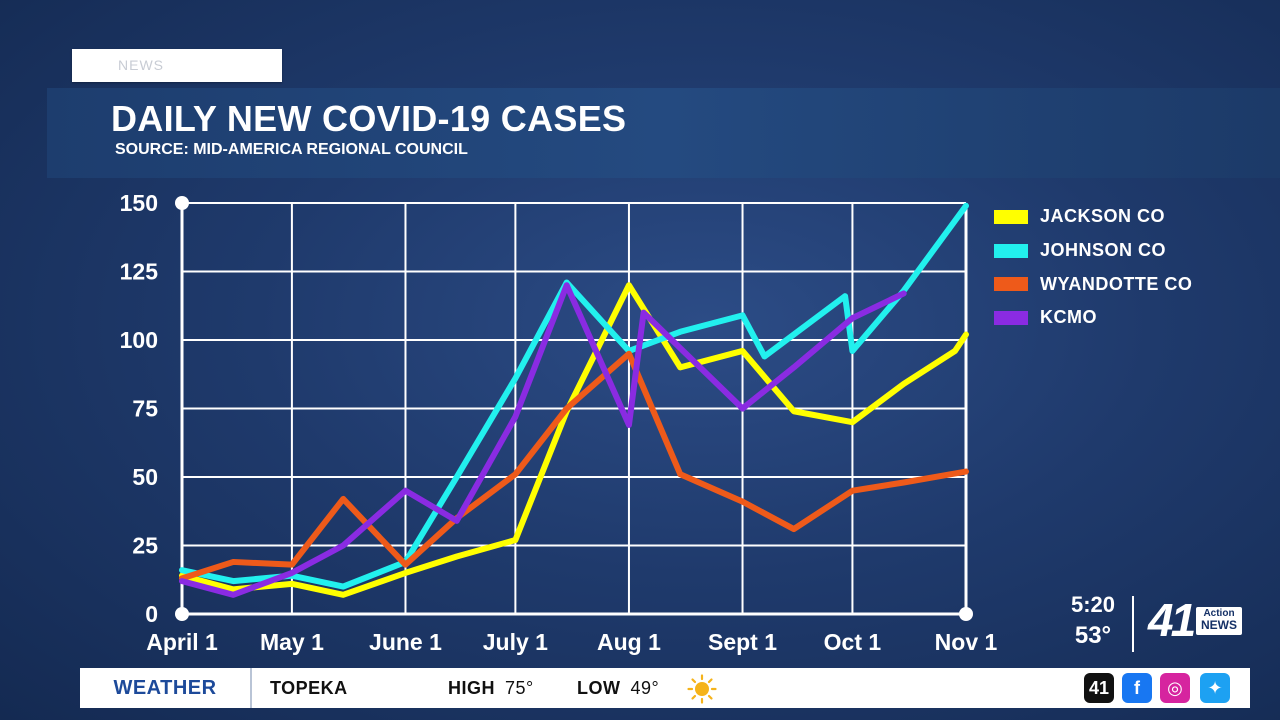 Image resolution: width=1280 pixels, height=720 pixels. I want to click on news-tag-text: NEWS, so click(141, 65).